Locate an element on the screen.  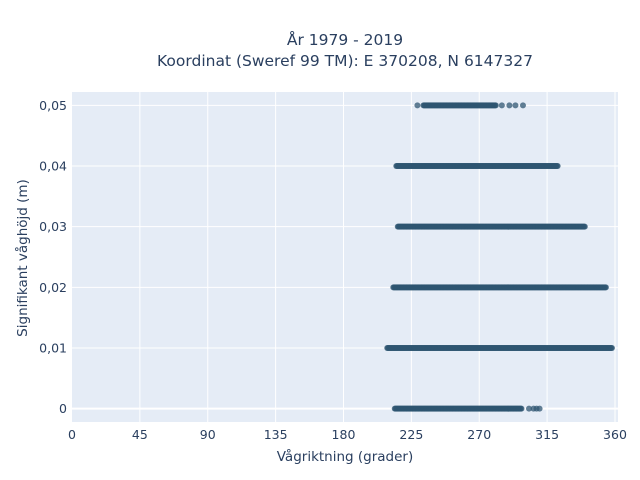
y-tick-label: 0 is located at coordinates (63, 408).